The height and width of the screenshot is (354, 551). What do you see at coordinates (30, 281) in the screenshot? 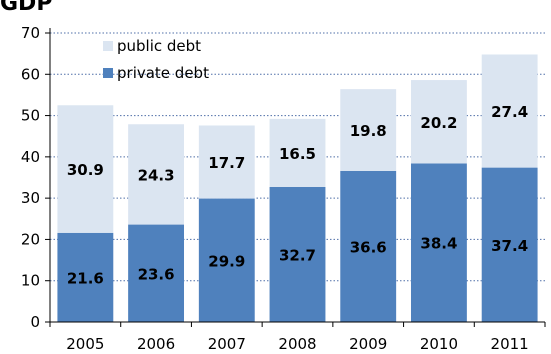
I see `y-tick-label: 10` at bounding box center [30, 281].